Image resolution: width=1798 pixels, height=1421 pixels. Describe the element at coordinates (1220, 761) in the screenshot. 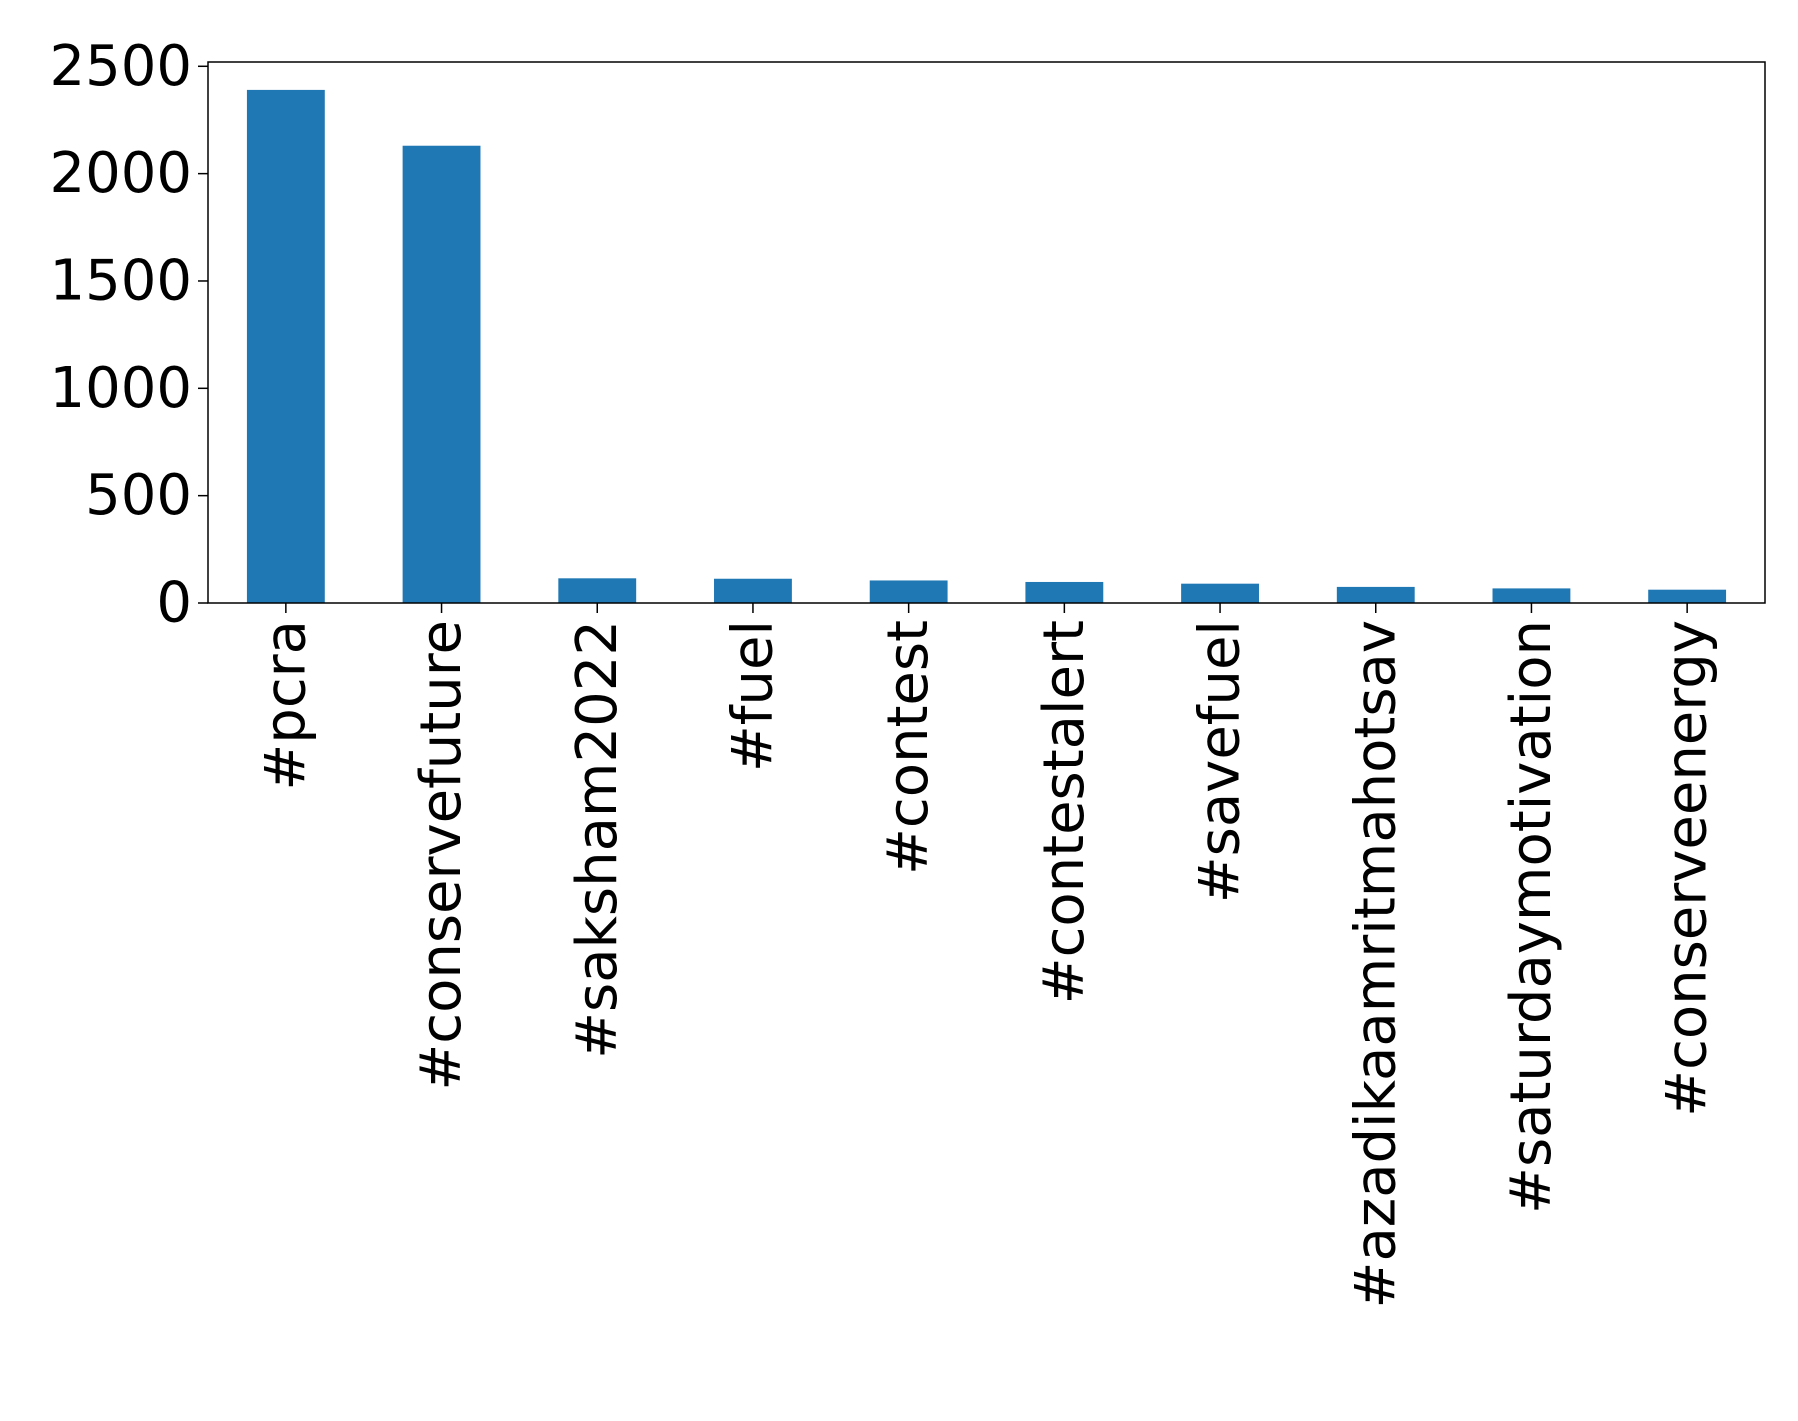

I see `x-tick-label: #savefuel` at that location.